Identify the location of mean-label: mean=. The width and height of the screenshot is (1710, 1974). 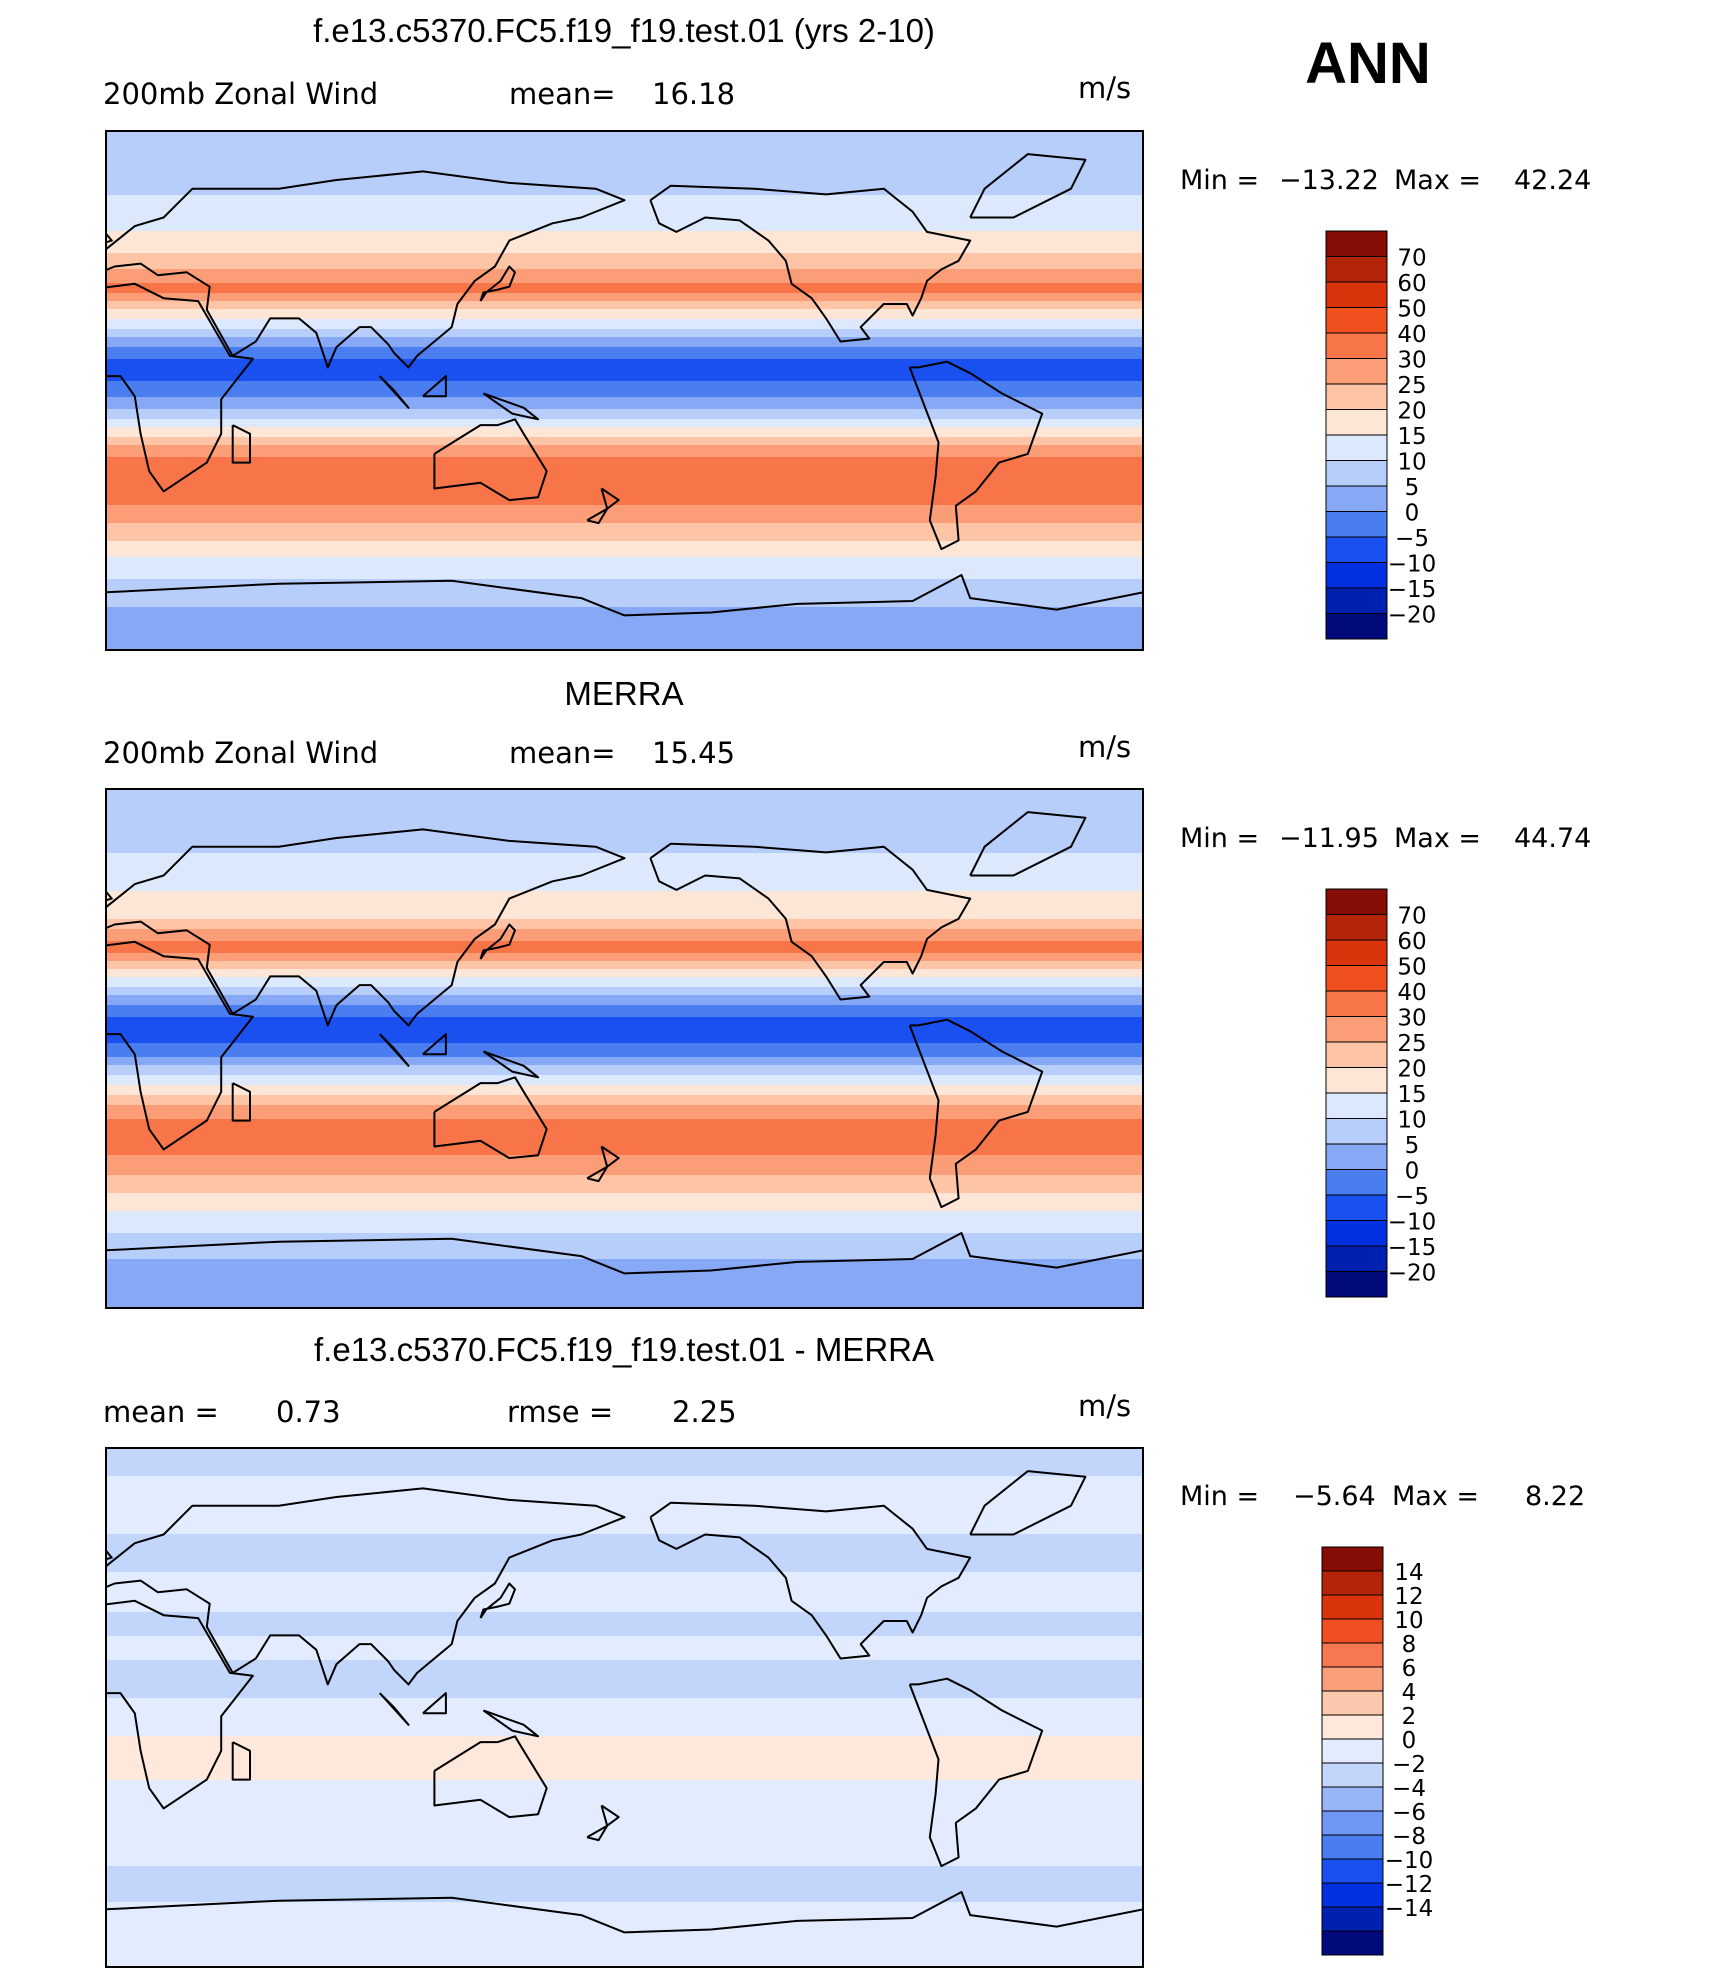
(562, 753).